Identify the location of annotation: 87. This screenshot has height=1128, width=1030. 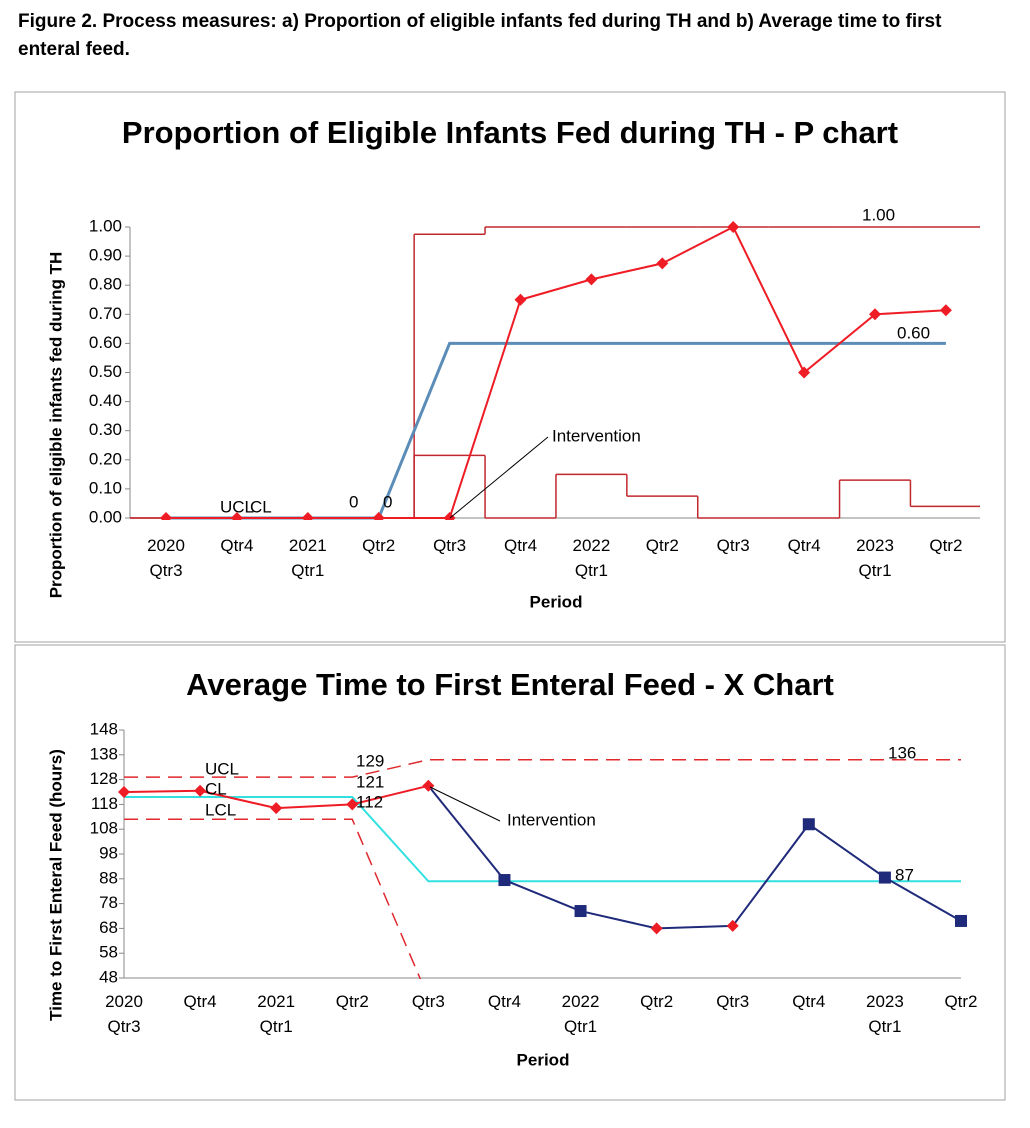
(904, 874).